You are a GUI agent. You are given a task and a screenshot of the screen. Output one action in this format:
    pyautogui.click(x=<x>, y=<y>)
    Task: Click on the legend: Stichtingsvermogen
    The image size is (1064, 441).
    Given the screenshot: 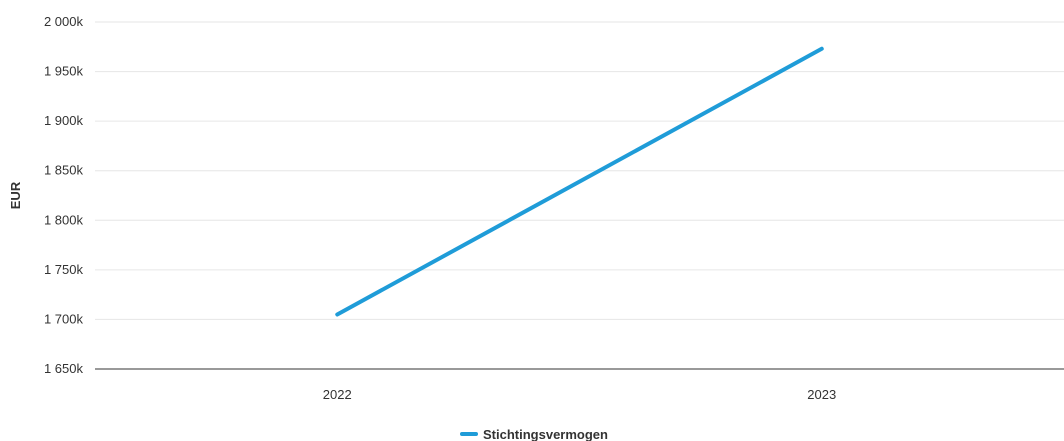 What is the action you would take?
    pyautogui.click(x=534, y=434)
    